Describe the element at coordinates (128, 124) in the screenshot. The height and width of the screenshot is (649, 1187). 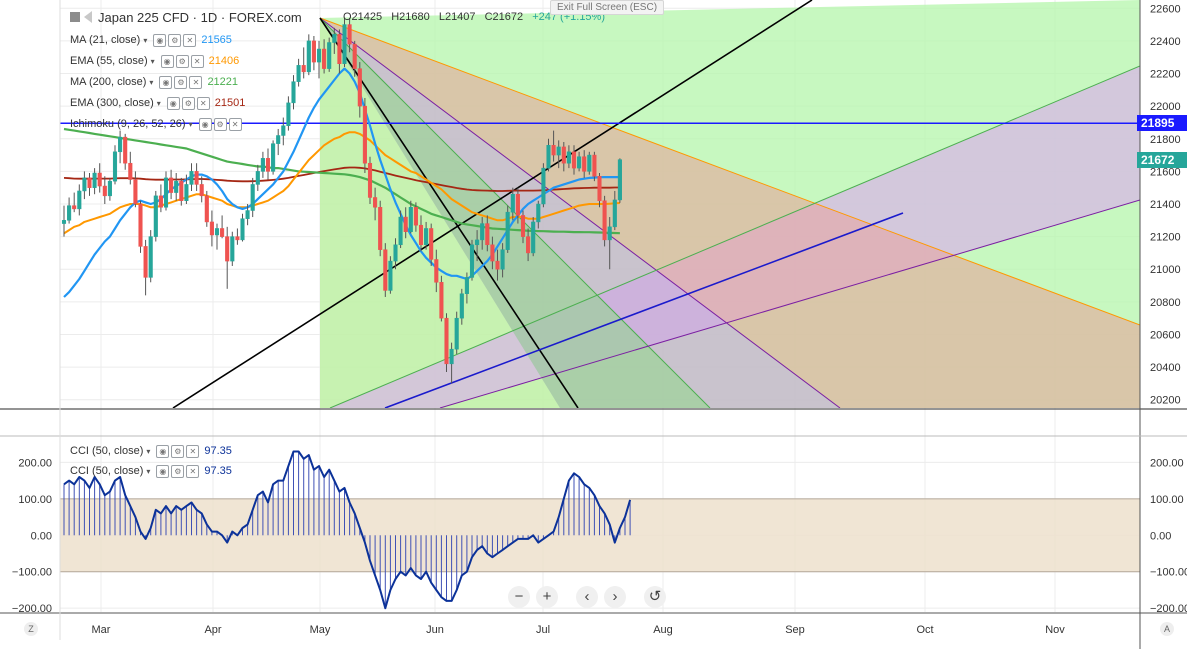
I see `legend-label: Ichimoku (9, 26, 52, 26)` at that location.